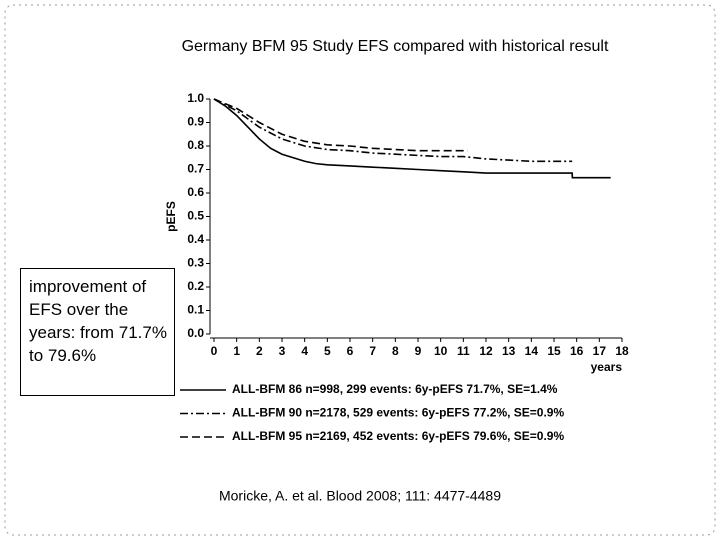  I want to click on x-tick-label: 7, so click(372, 351).